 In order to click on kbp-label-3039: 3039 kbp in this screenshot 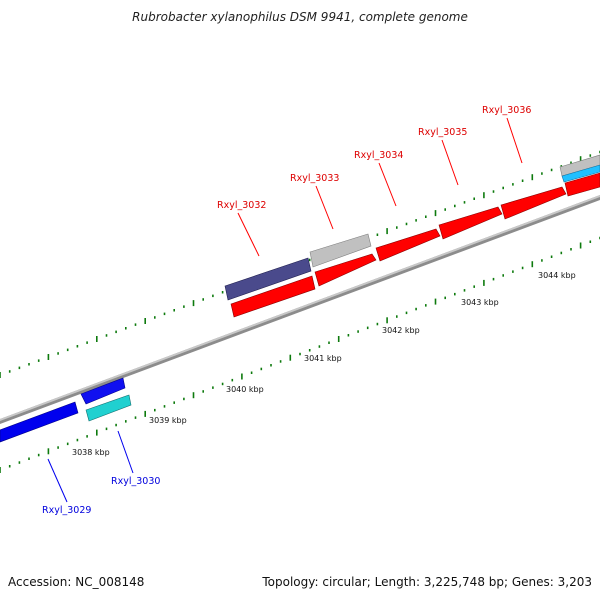, I will do `click(168, 420)`.